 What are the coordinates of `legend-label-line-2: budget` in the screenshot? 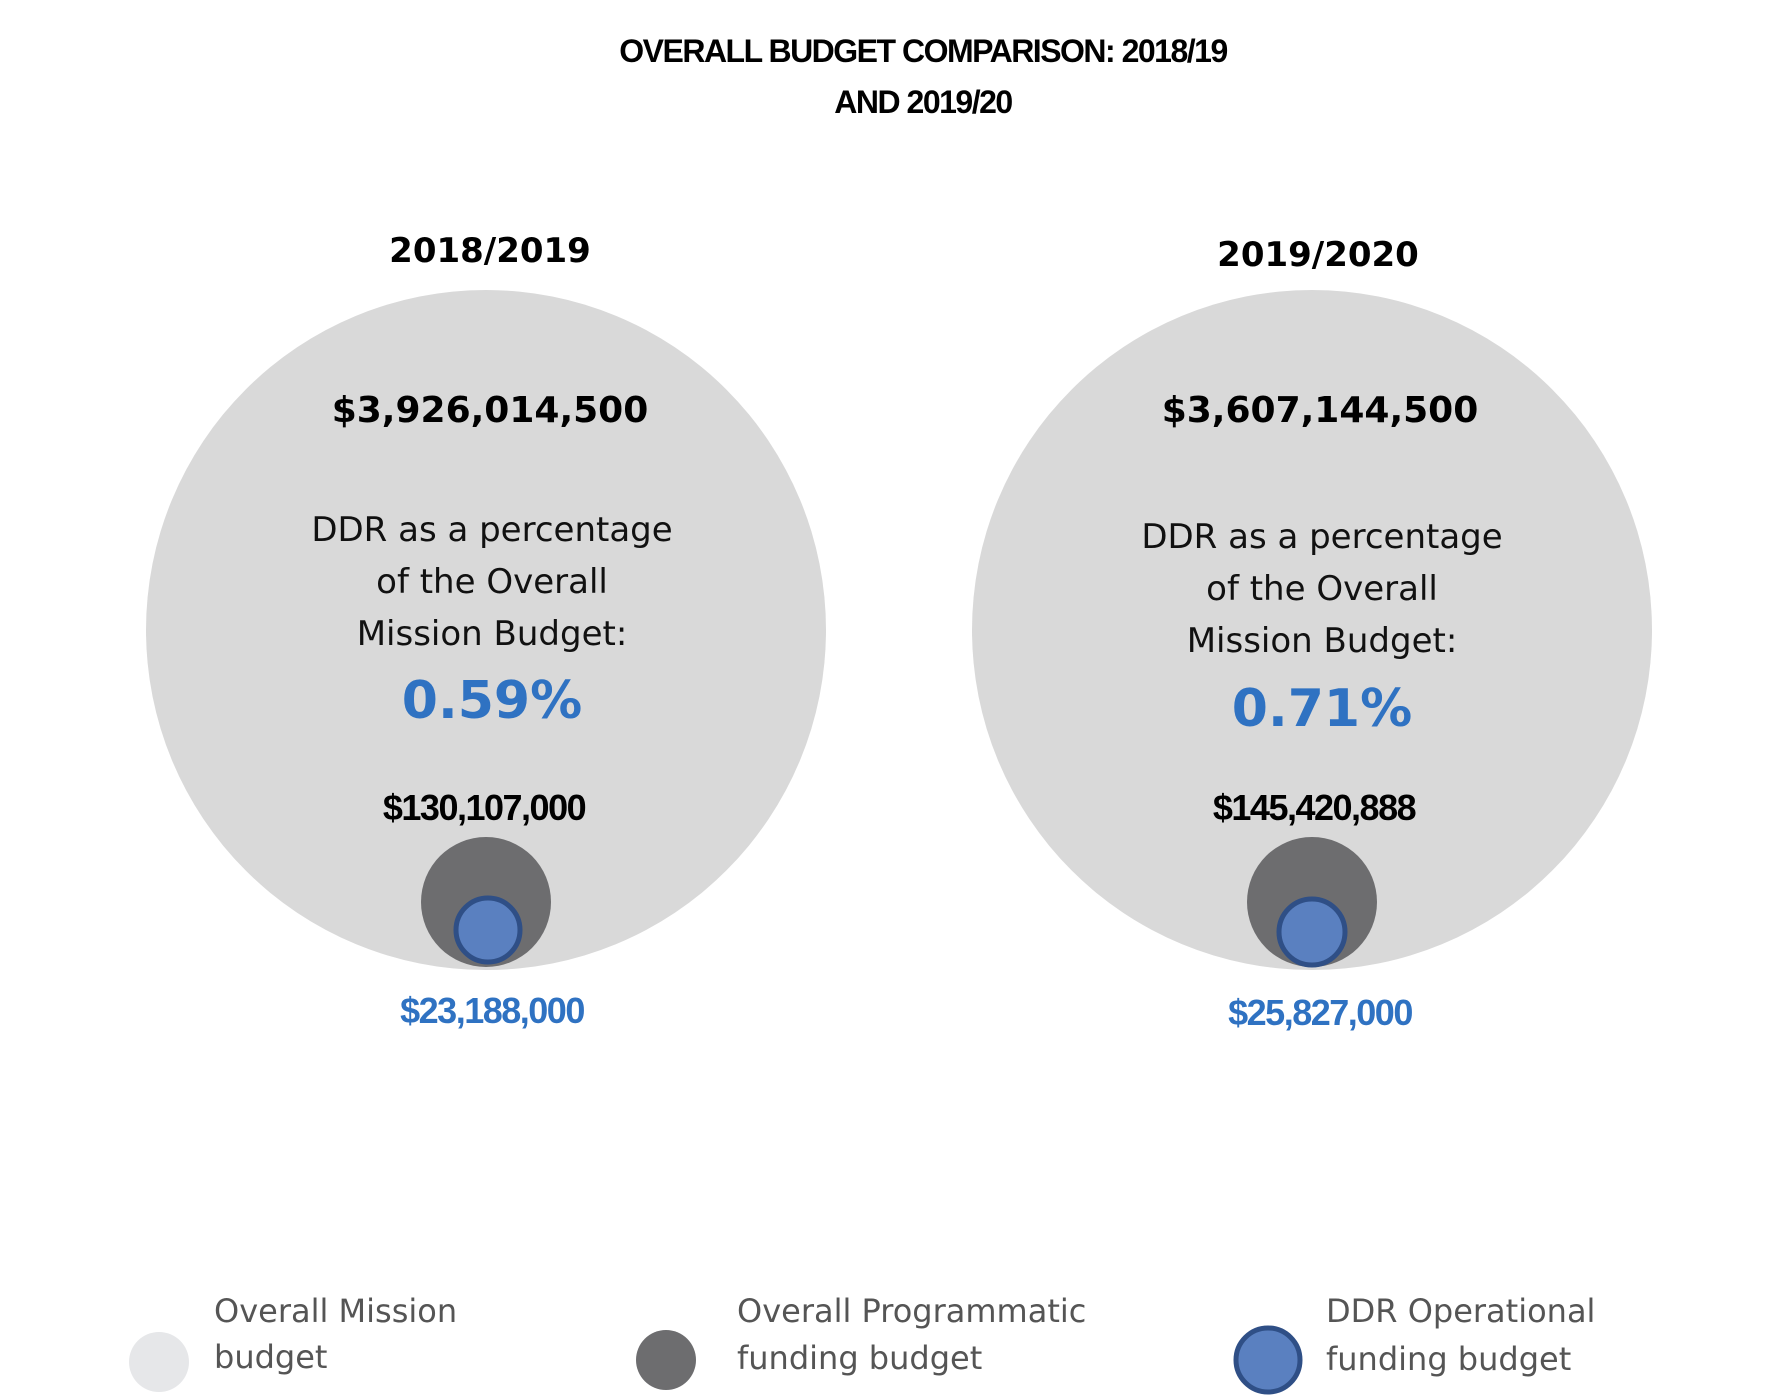 It's located at (270, 1357).